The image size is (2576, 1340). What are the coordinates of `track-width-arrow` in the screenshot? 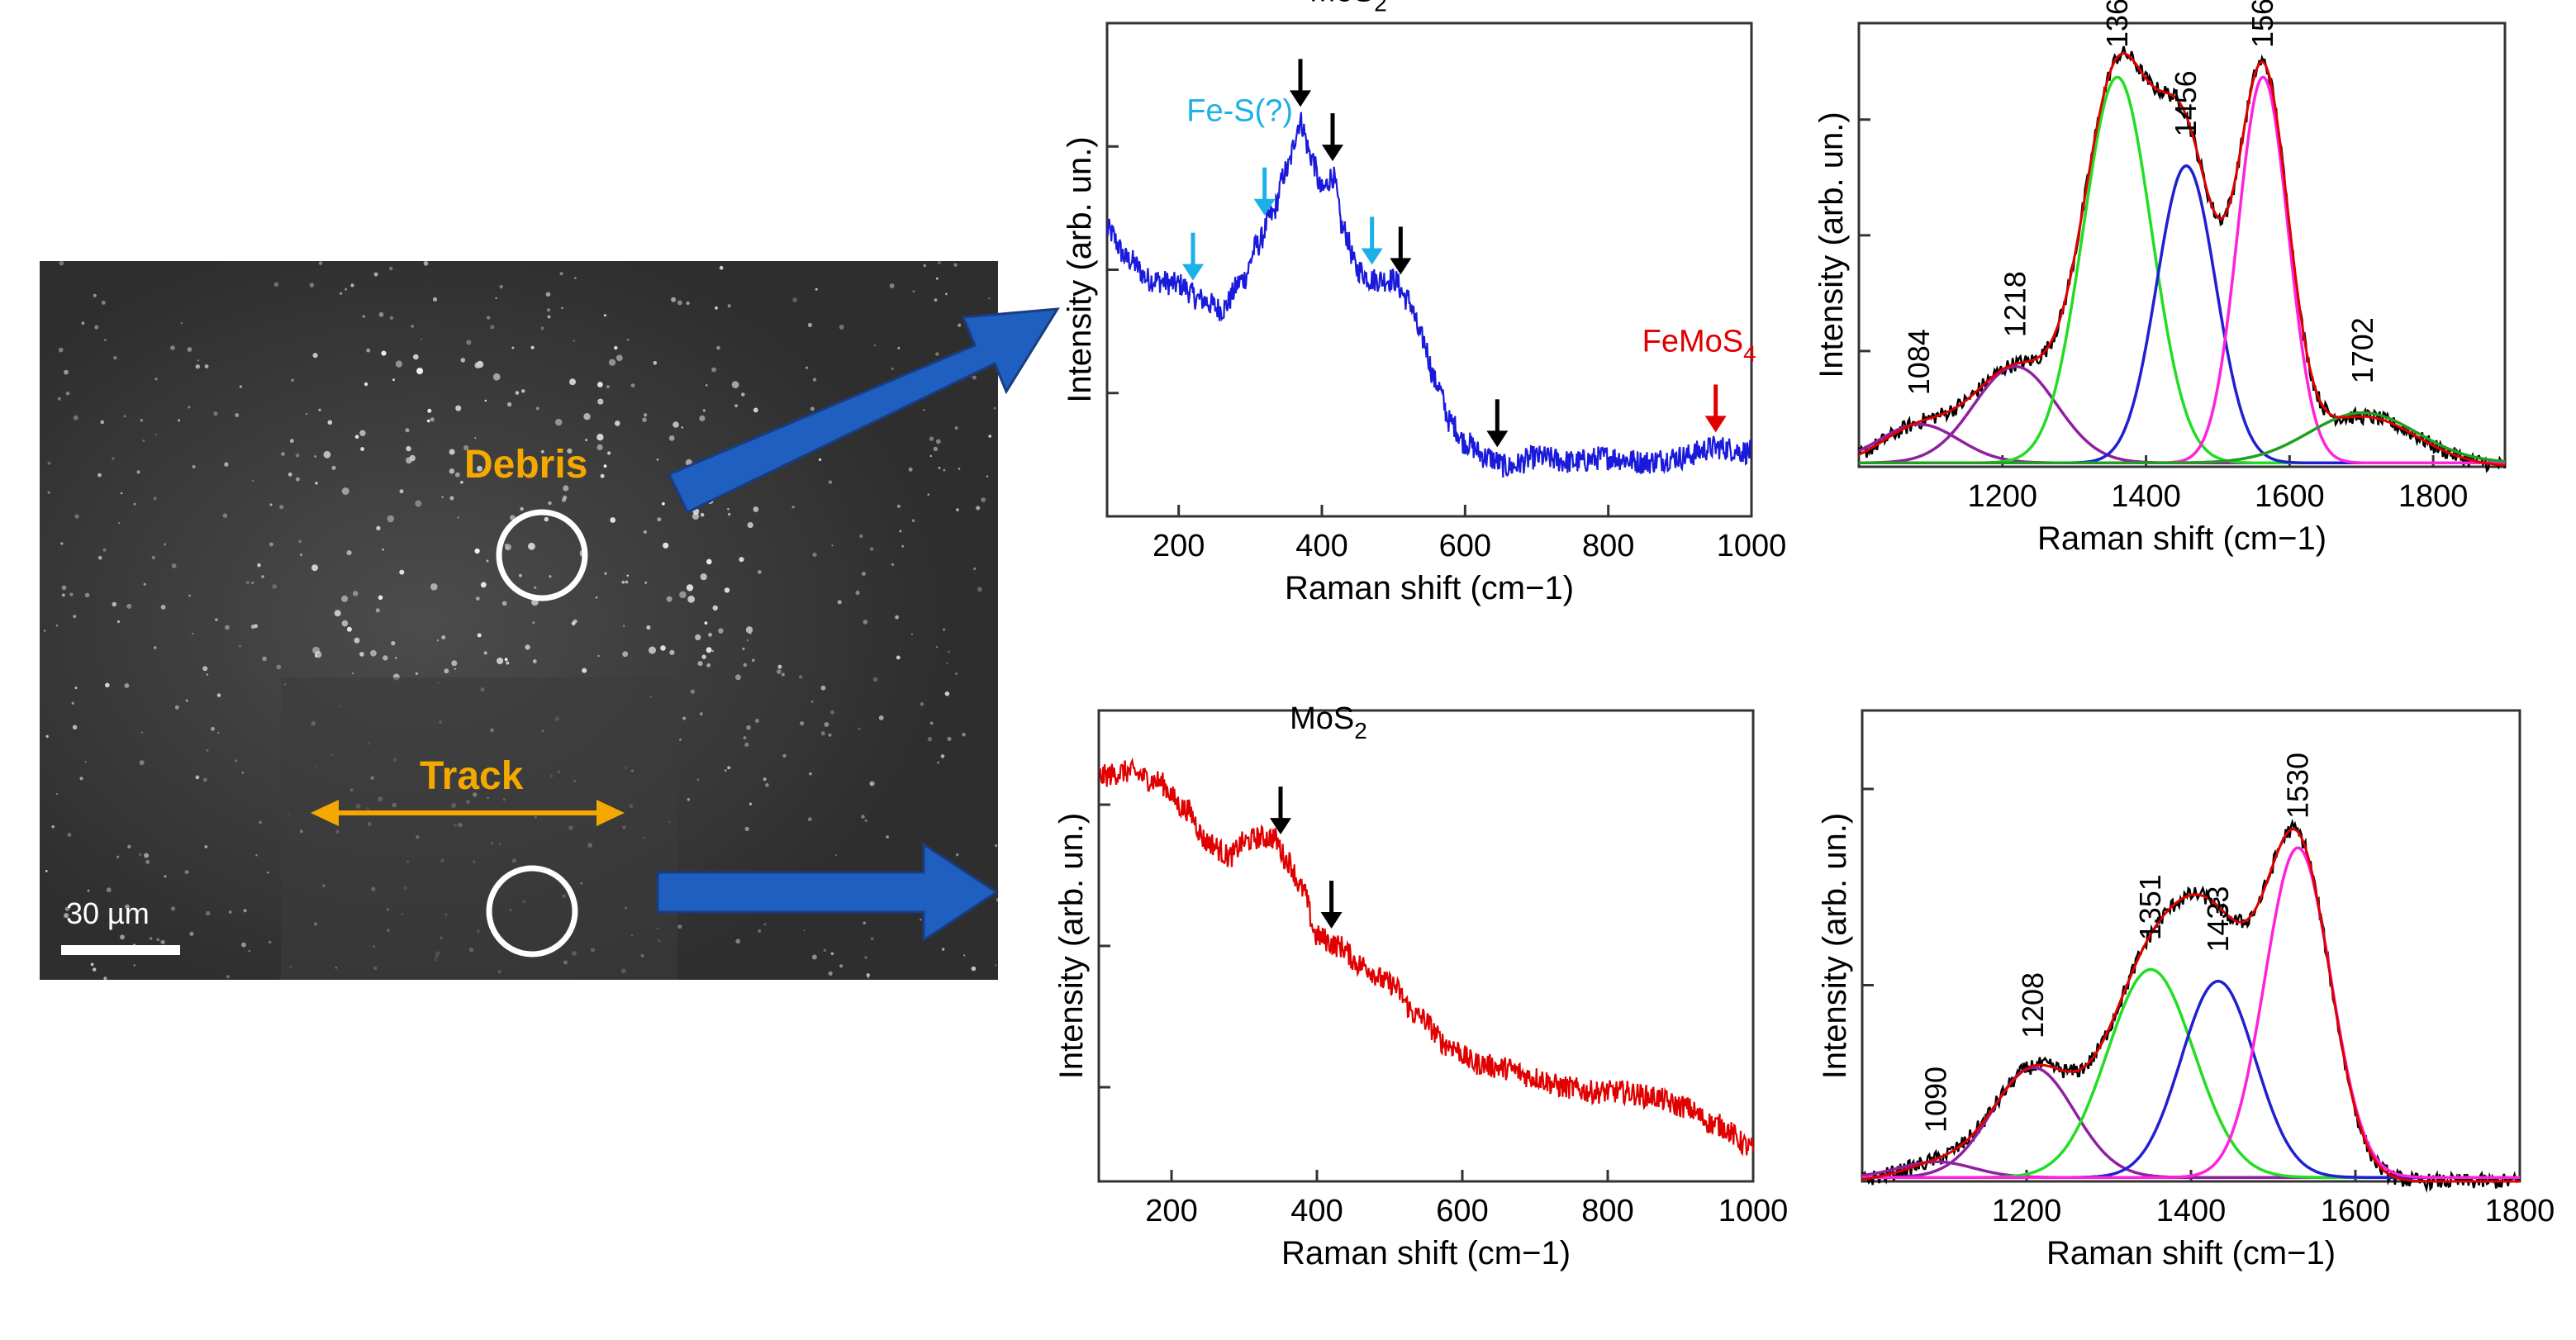 It's located at (468, 813).